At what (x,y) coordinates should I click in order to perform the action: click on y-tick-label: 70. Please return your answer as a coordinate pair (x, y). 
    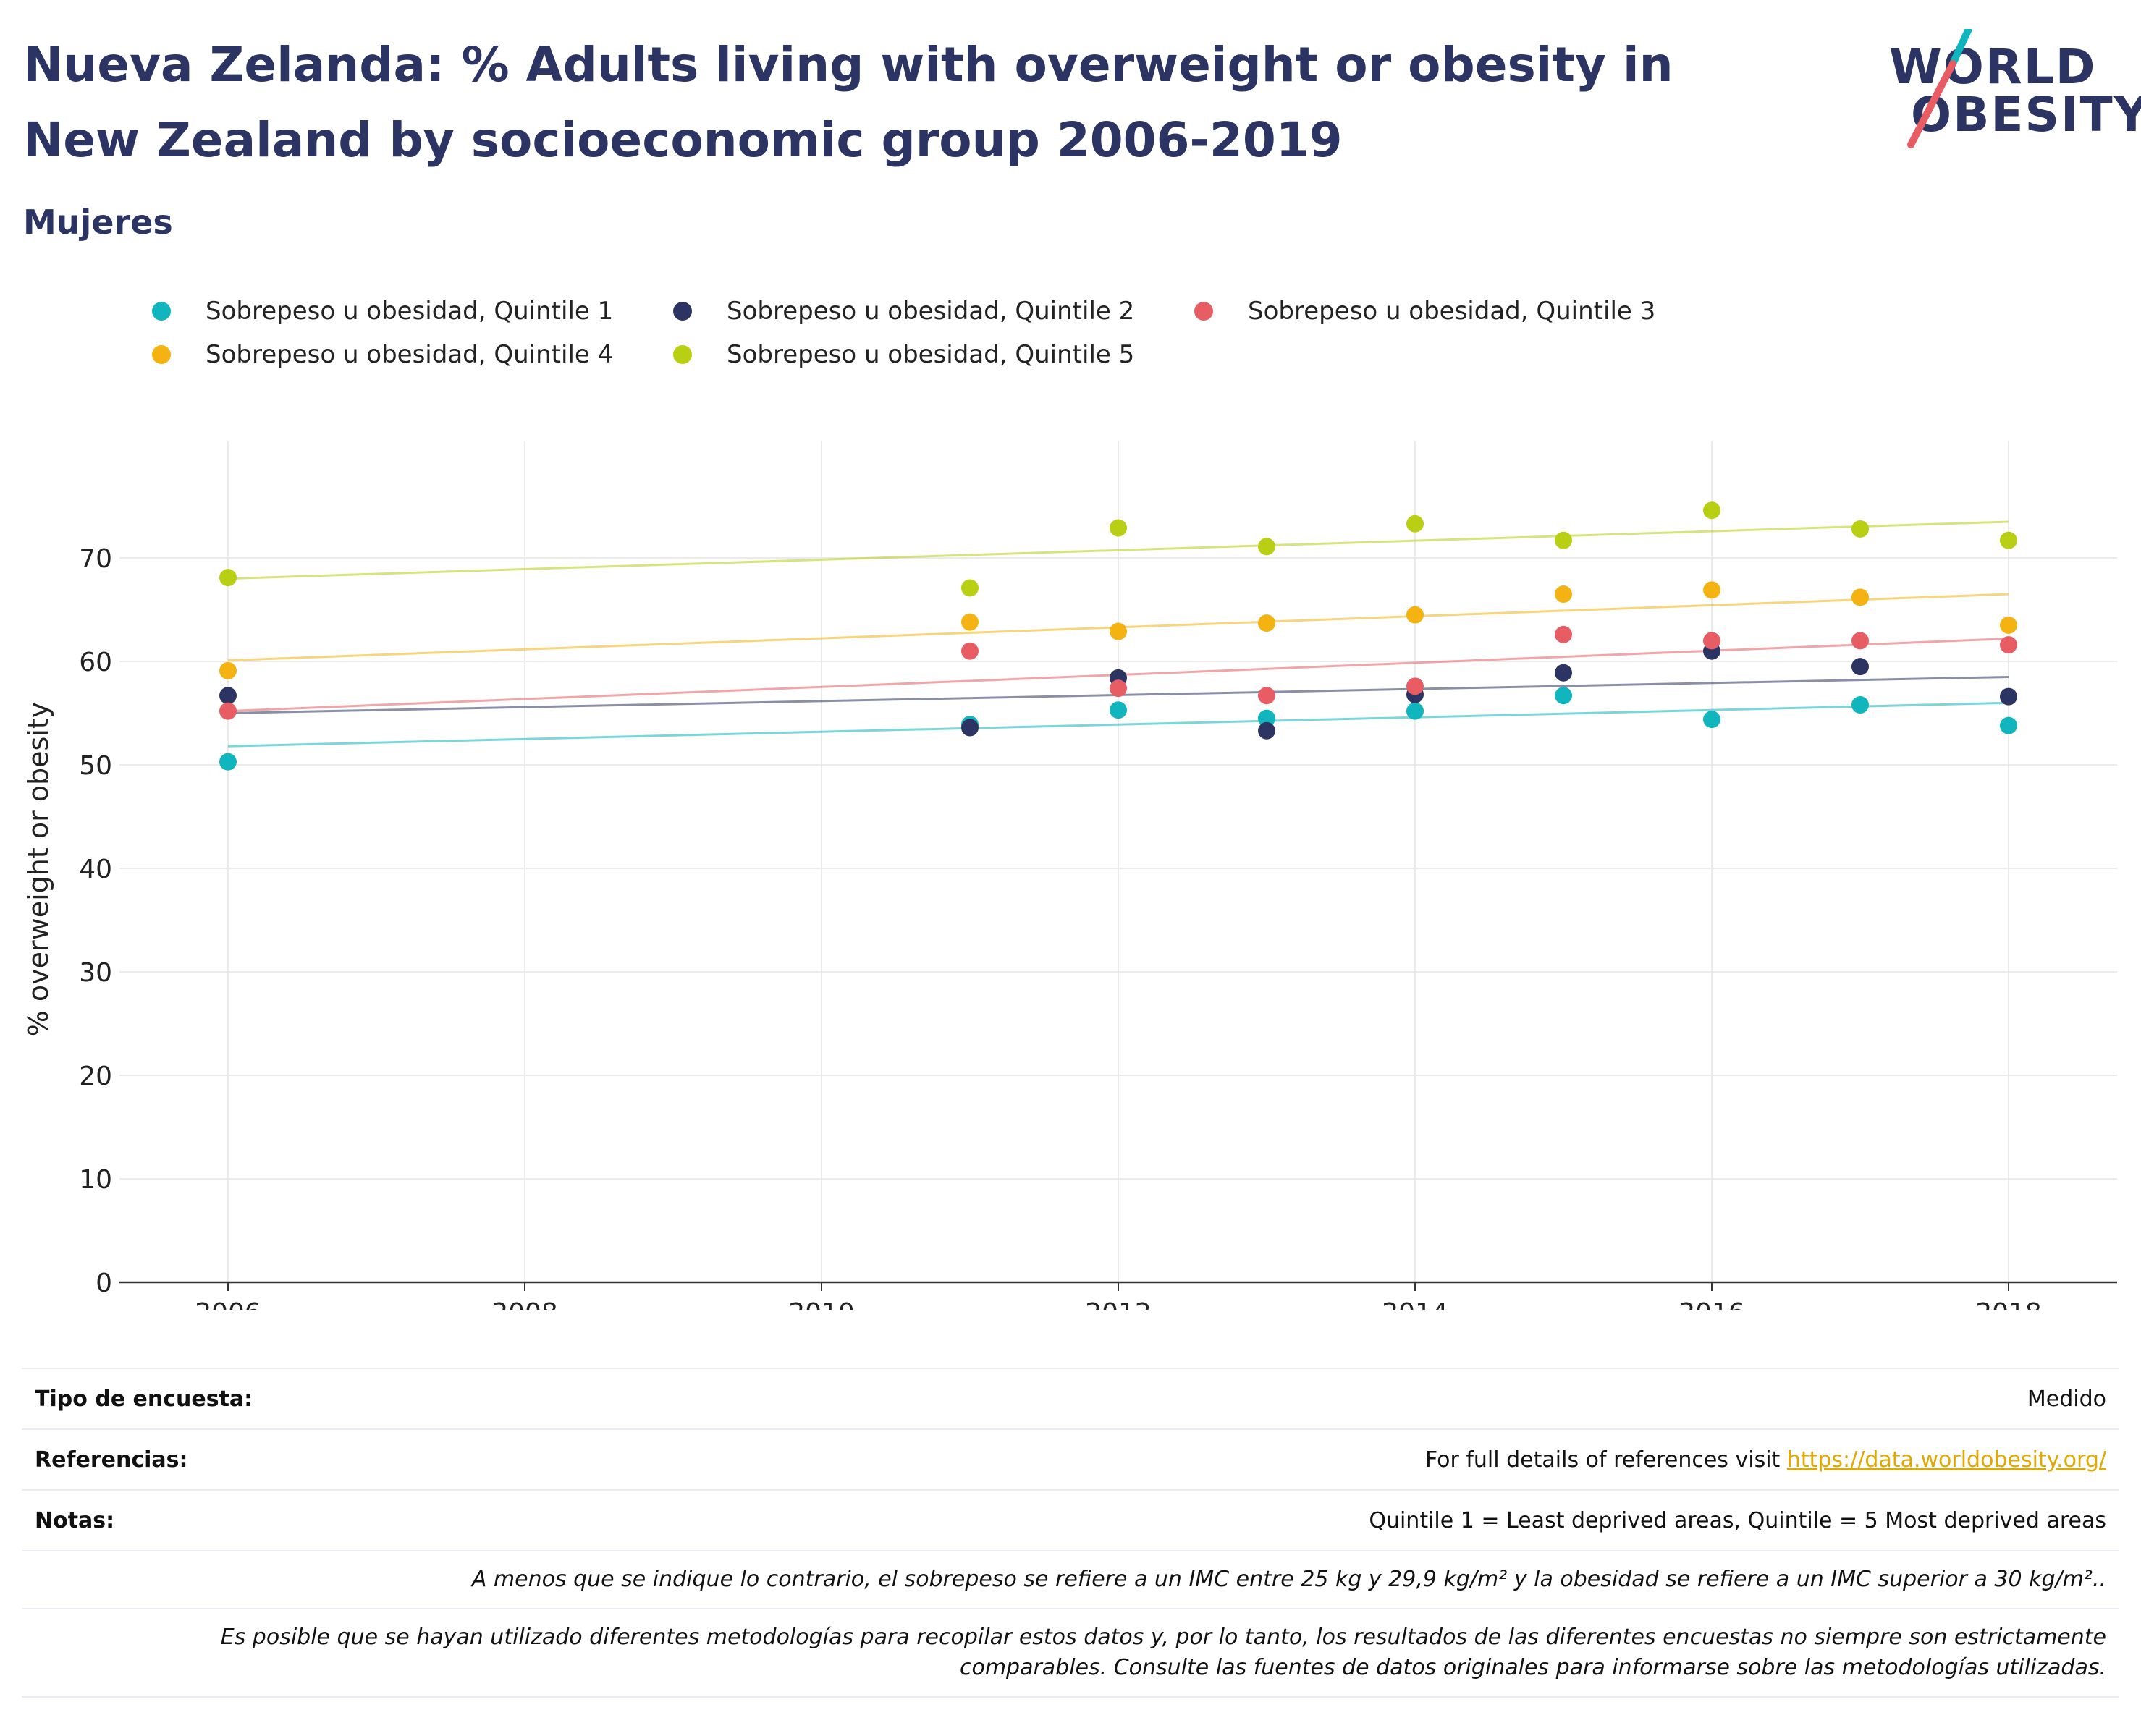
    Looking at the image, I should click on (95, 559).